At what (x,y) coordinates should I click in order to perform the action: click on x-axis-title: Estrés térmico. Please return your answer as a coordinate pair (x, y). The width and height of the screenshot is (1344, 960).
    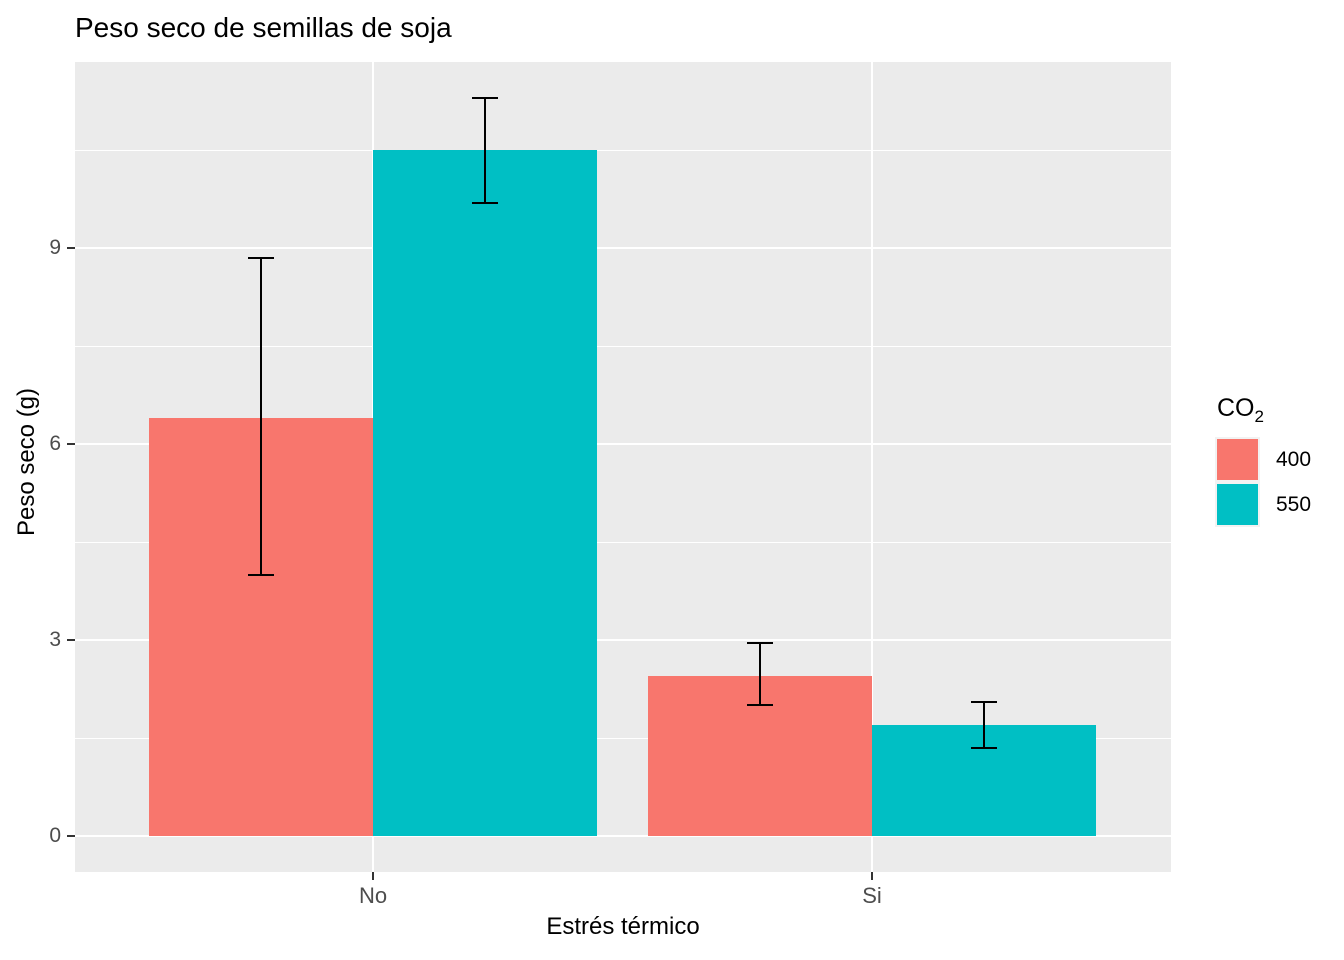
    Looking at the image, I should click on (623, 926).